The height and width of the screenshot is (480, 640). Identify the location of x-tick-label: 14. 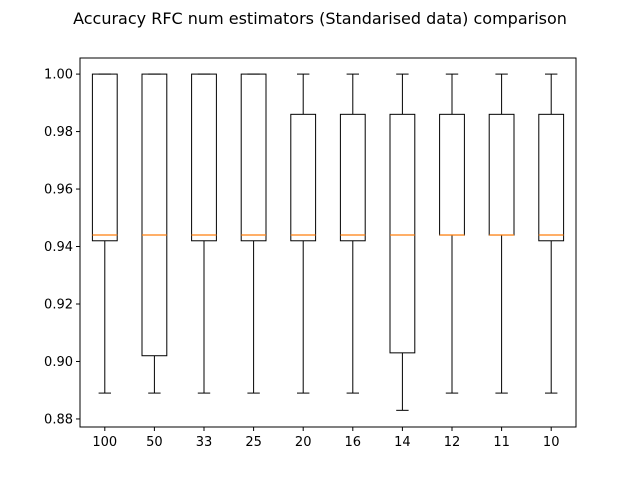
(402, 442).